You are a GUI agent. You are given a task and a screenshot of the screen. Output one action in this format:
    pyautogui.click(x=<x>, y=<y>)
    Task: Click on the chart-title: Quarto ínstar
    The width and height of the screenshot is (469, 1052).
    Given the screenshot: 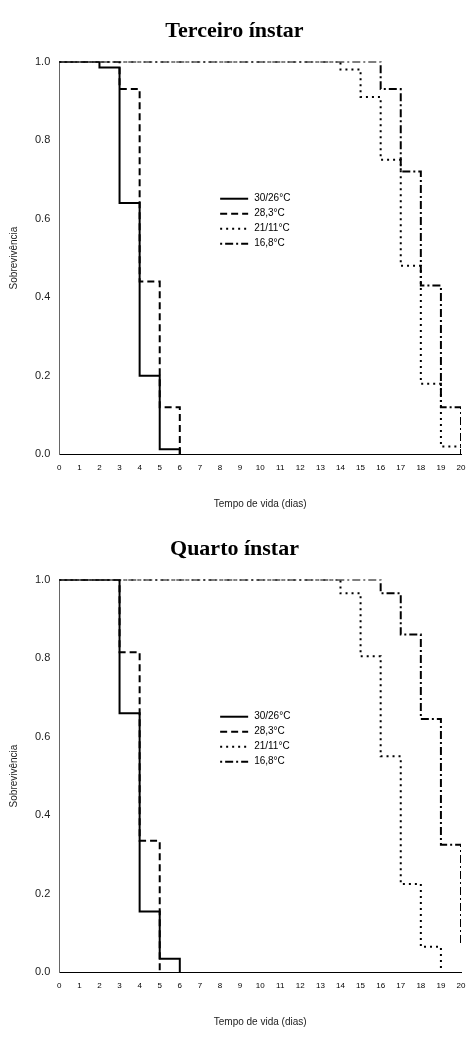 What is the action you would take?
    pyautogui.click(x=234, y=548)
    